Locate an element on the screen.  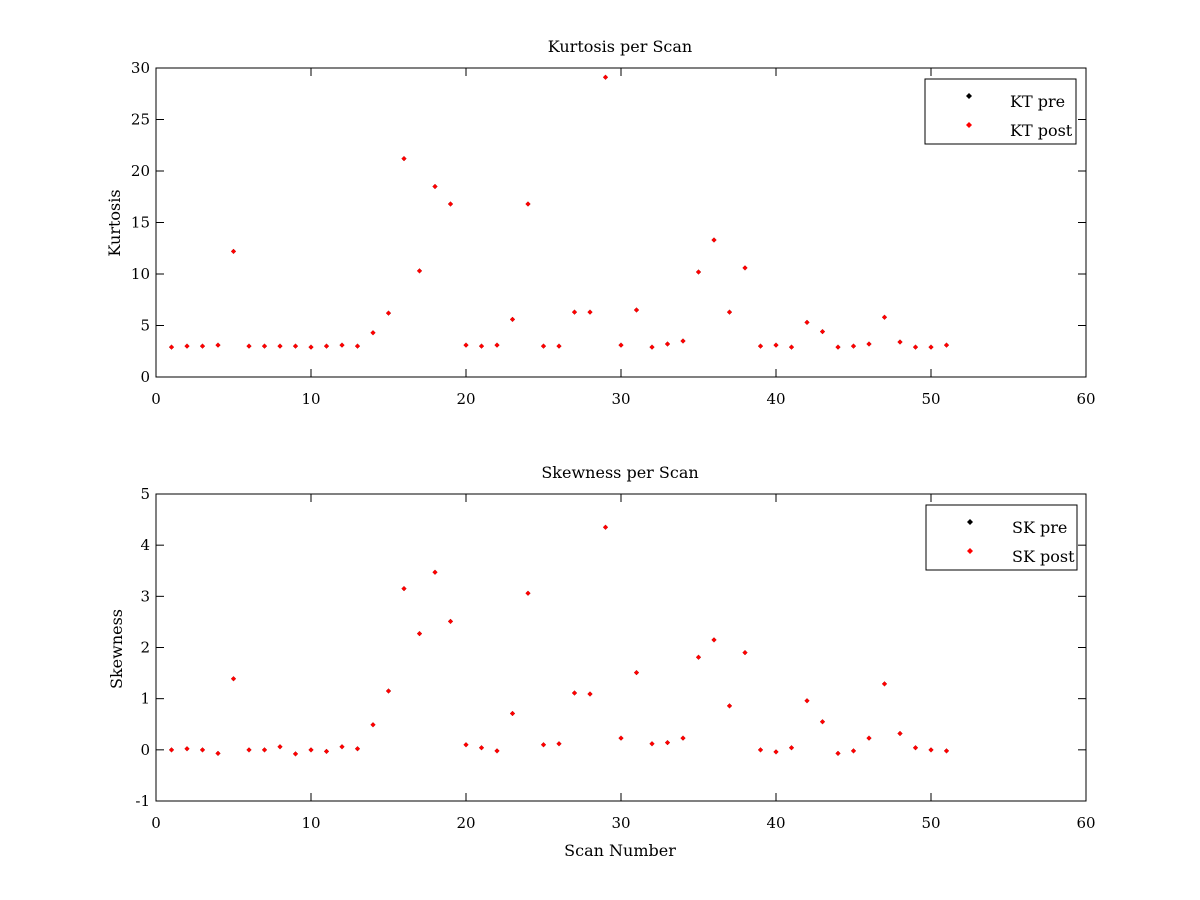
legend-label-kt-pre: KT pre is located at coordinates (1037, 101).